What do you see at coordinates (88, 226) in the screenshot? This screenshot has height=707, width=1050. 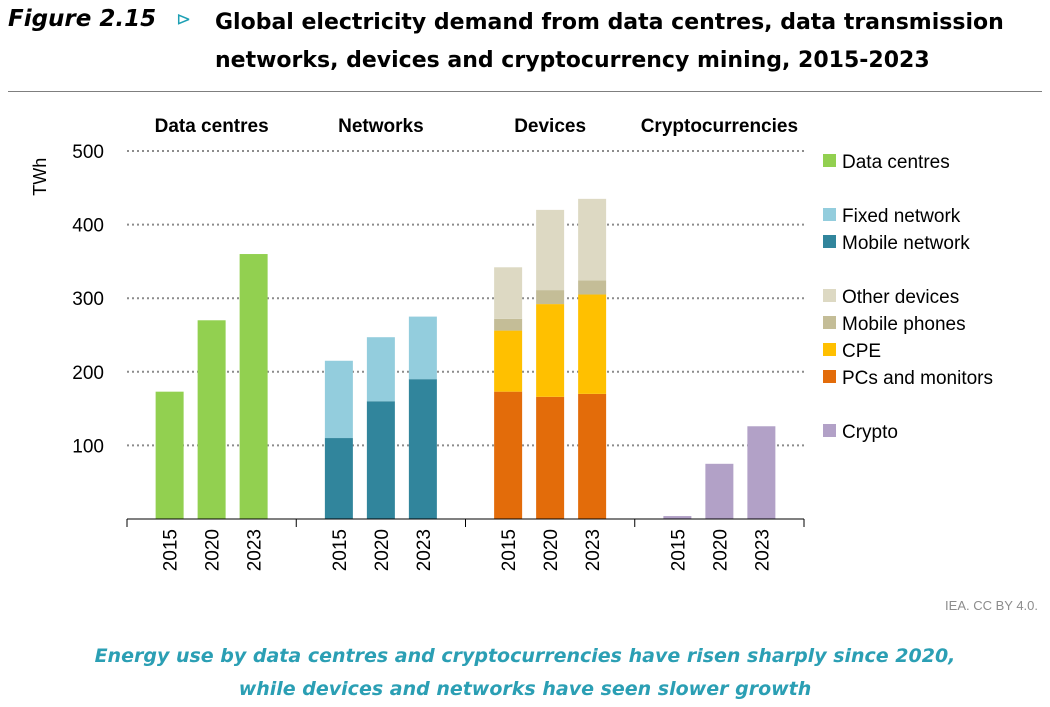 I see `y-tick-label: 400` at bounding box center [88, 226].